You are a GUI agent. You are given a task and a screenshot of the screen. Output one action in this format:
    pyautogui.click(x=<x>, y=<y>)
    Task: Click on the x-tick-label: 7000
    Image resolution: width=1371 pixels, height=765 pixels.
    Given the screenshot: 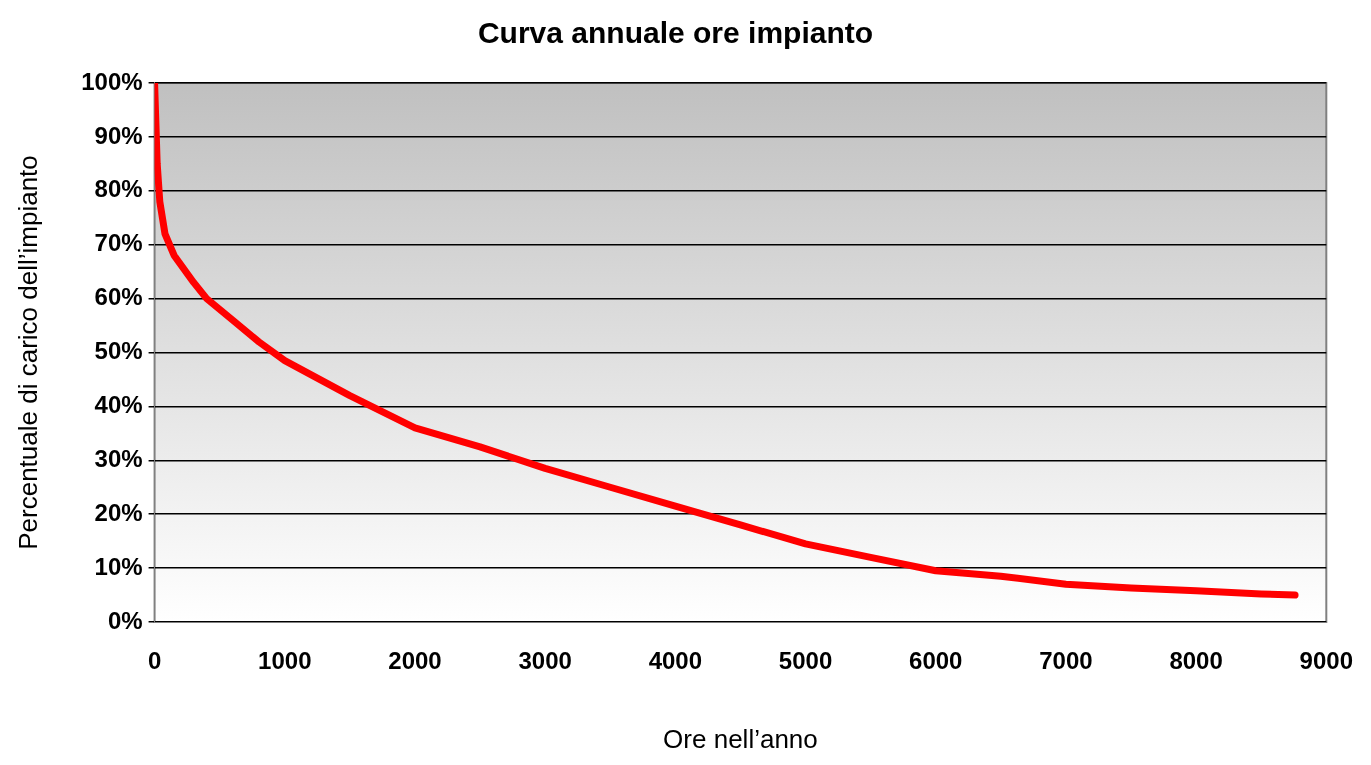 What is the action you would take?
    pyautogui.click(x=1066, y=661)
    